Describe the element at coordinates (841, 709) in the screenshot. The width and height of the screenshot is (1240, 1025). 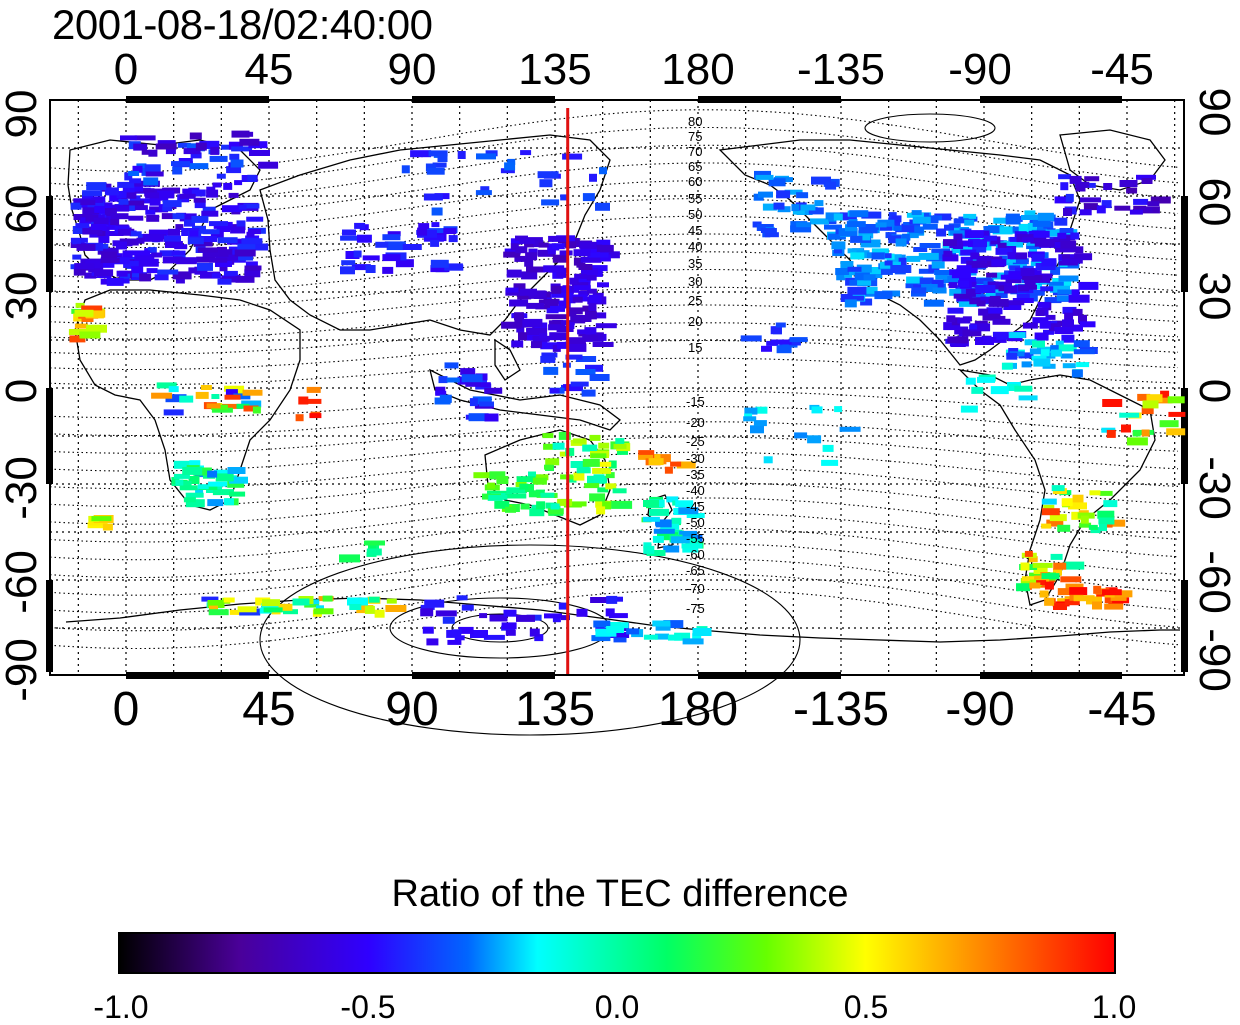
I see `bottom-lon-label: -135` at that location.